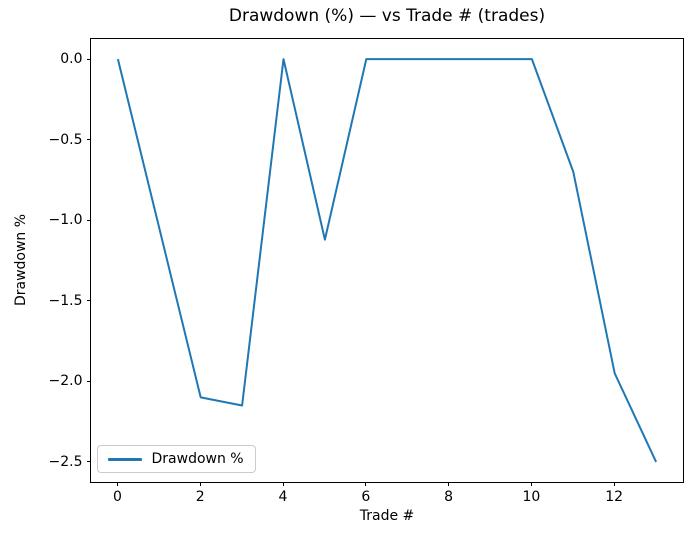 The width and height of the screenshot is (695, 546). I want to click on y-tick-label: 0.0, so click(71, 59).